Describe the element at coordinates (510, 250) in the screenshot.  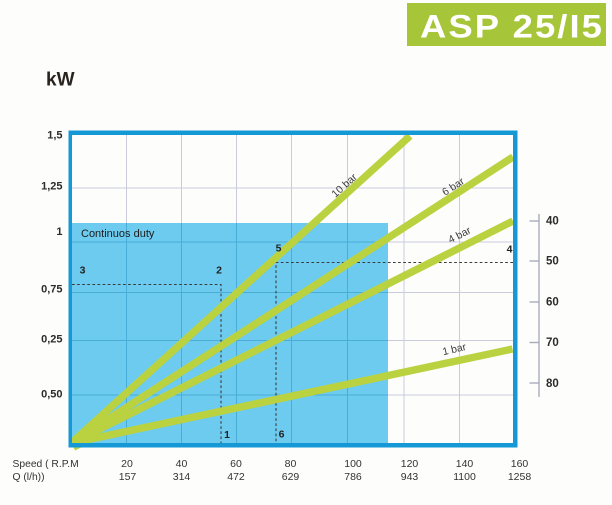
I see `svg-text: 4` at that location.